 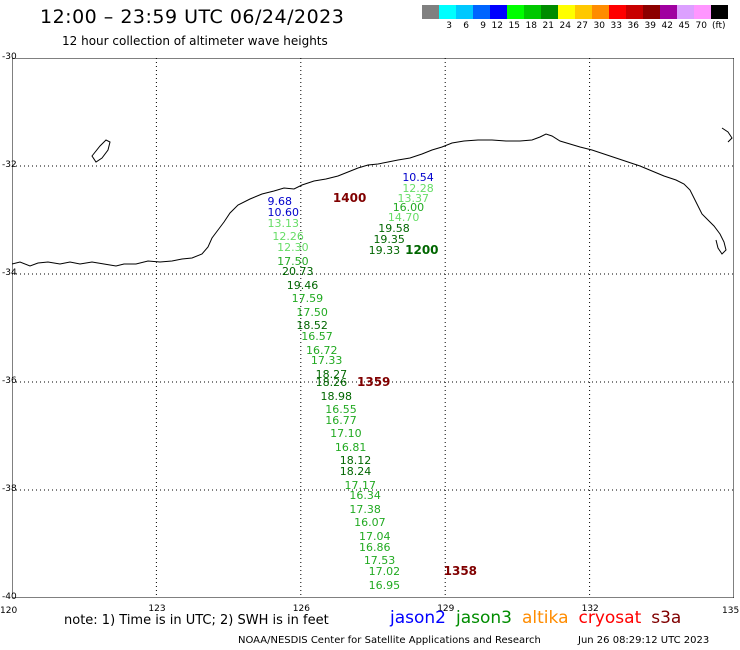 What do you see at coordinates (375, 536) in the screenshot?
I see `wave-height-value: 17.04` at bounding box center [375, 536].